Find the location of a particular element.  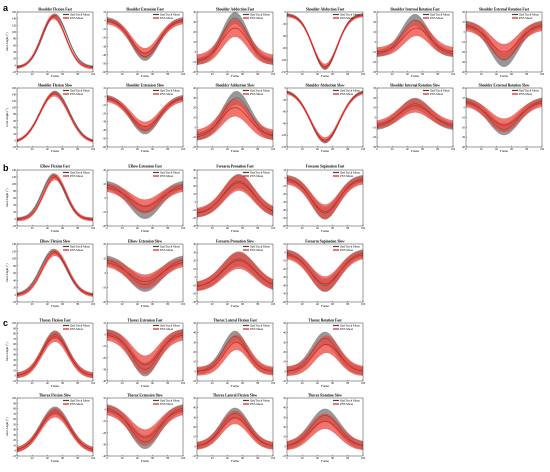

y-tick-label: -120 is located at coordinates (284, 135).